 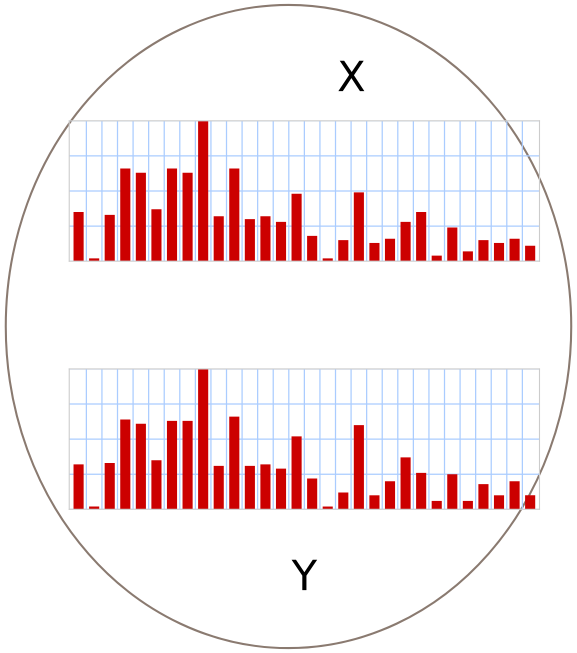 I want to click on text: Y, so click(x=305, y=575).